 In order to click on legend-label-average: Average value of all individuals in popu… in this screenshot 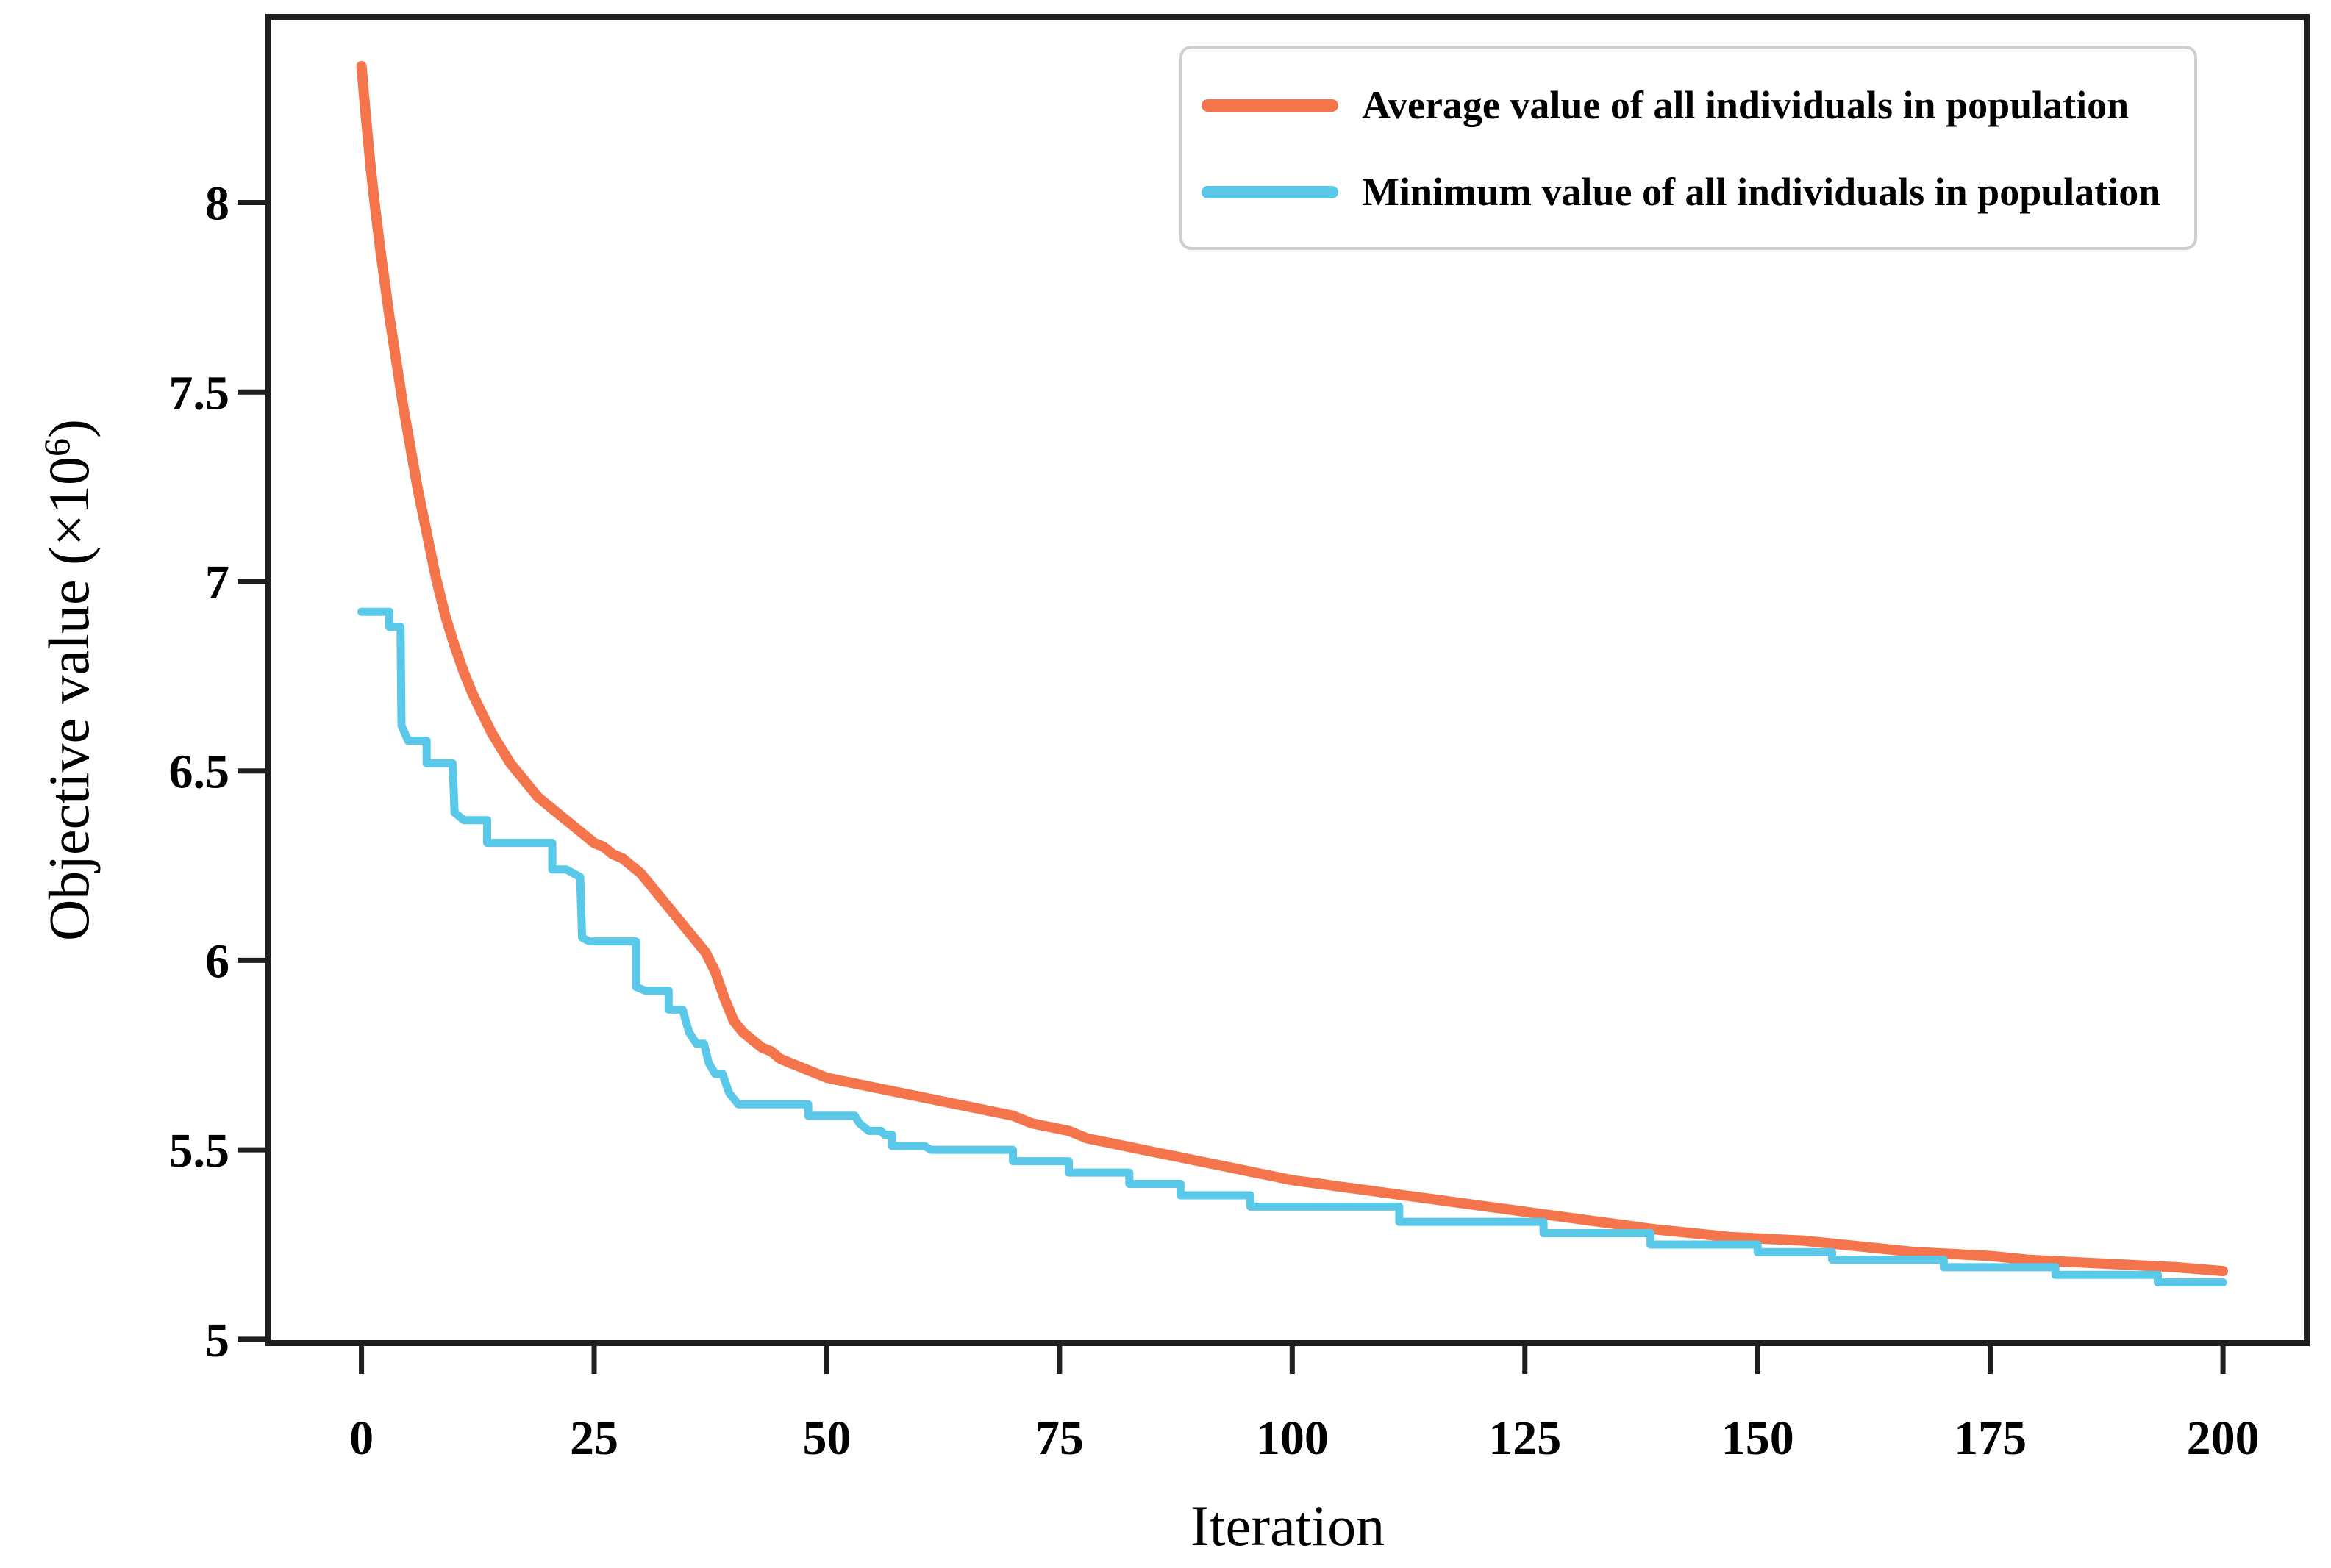, I will do `click(1746, 105)`.